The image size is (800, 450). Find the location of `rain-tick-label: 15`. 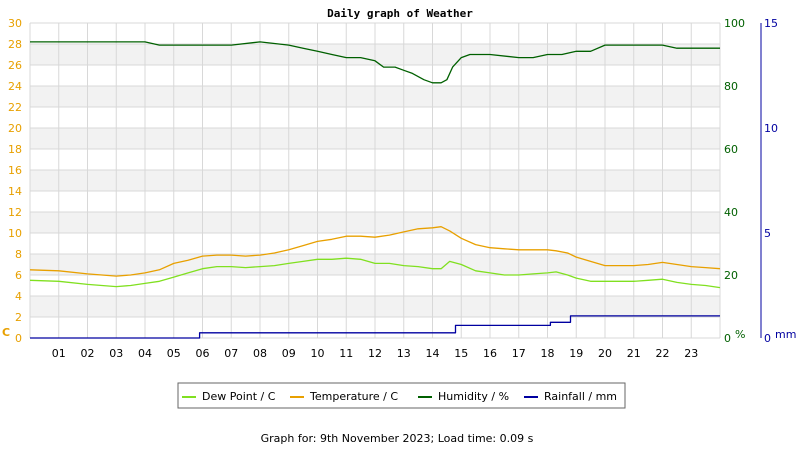

rain-tick-label: 15 is located at coordinates (771, 23).